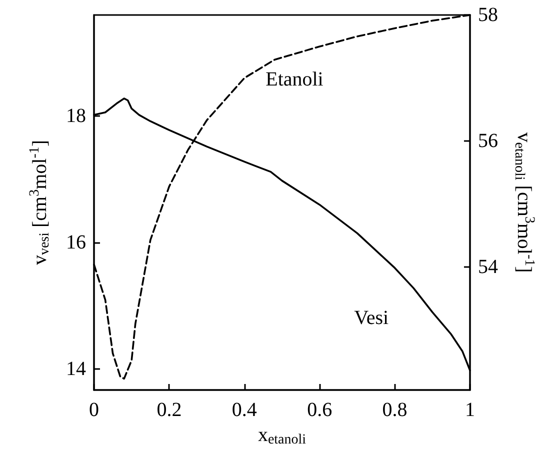  I want to click on x-tick-label: 0, so click(94, 410).